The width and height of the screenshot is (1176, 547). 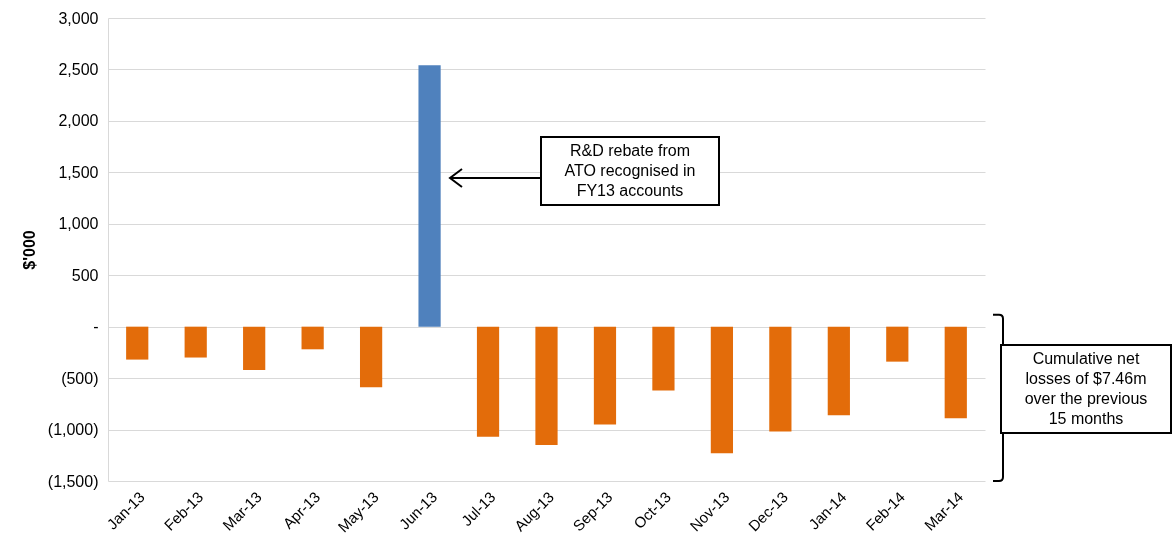 What do you see at coordinates (78, 172) in the screenshot?
I see `y-tick-label: 1,500` at bounding box center [78, 172].